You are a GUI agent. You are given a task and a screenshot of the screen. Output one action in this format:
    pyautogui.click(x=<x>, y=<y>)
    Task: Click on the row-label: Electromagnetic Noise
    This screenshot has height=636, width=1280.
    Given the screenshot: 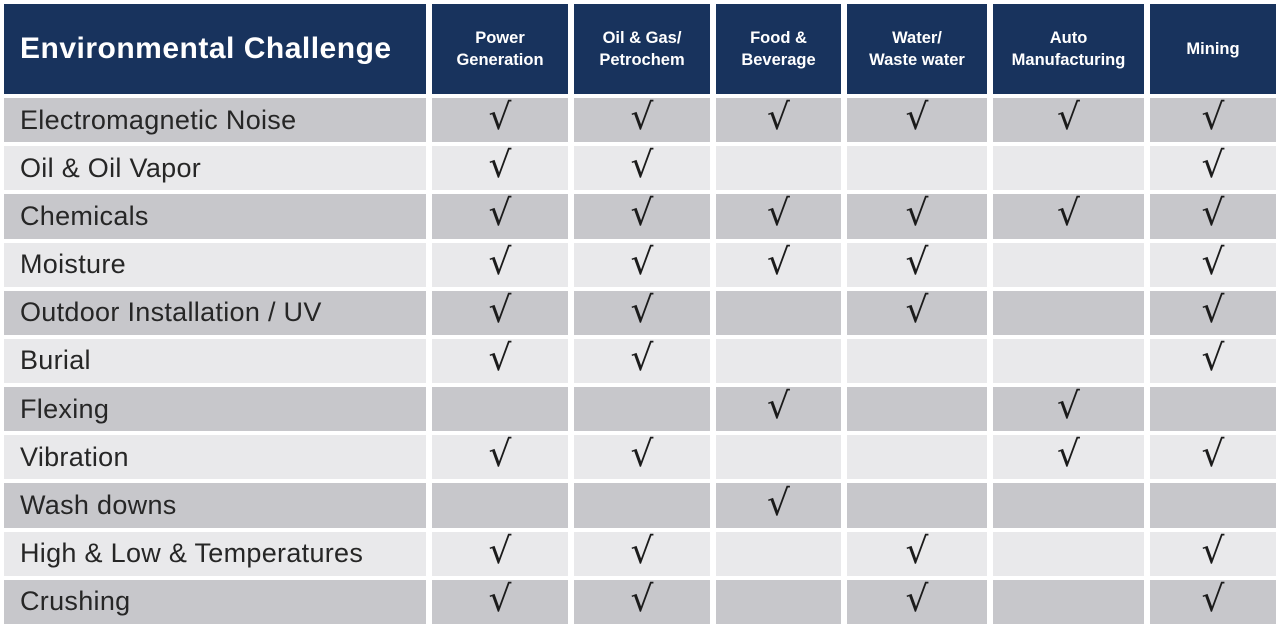 What is the action you would take?
    pyautogui.click(x=215, y=120)
    